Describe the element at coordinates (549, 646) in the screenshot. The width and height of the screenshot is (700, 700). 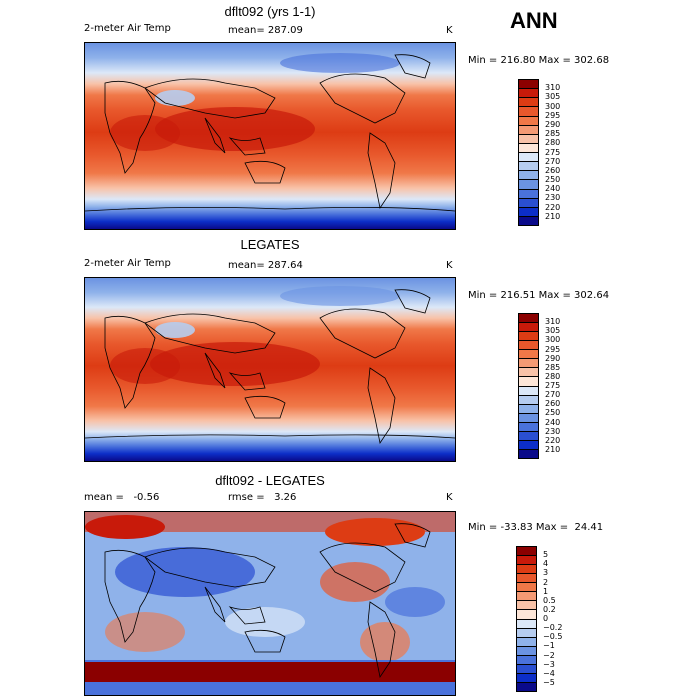
I see `colorbar-tick-label: −1` at that location.